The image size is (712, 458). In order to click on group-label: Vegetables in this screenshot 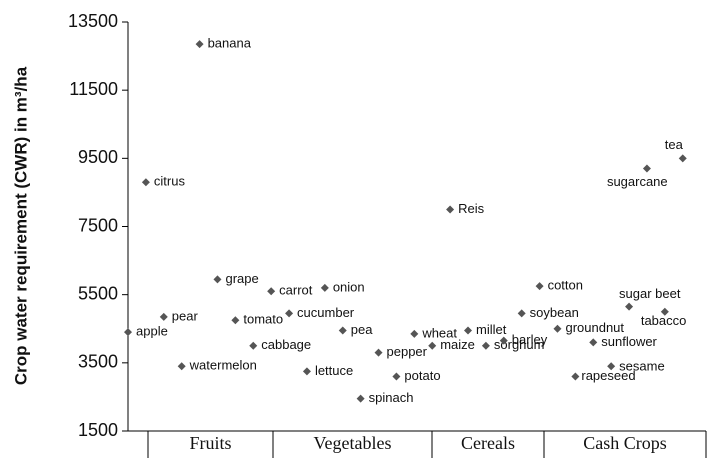, I will do `click(353, 443)`.